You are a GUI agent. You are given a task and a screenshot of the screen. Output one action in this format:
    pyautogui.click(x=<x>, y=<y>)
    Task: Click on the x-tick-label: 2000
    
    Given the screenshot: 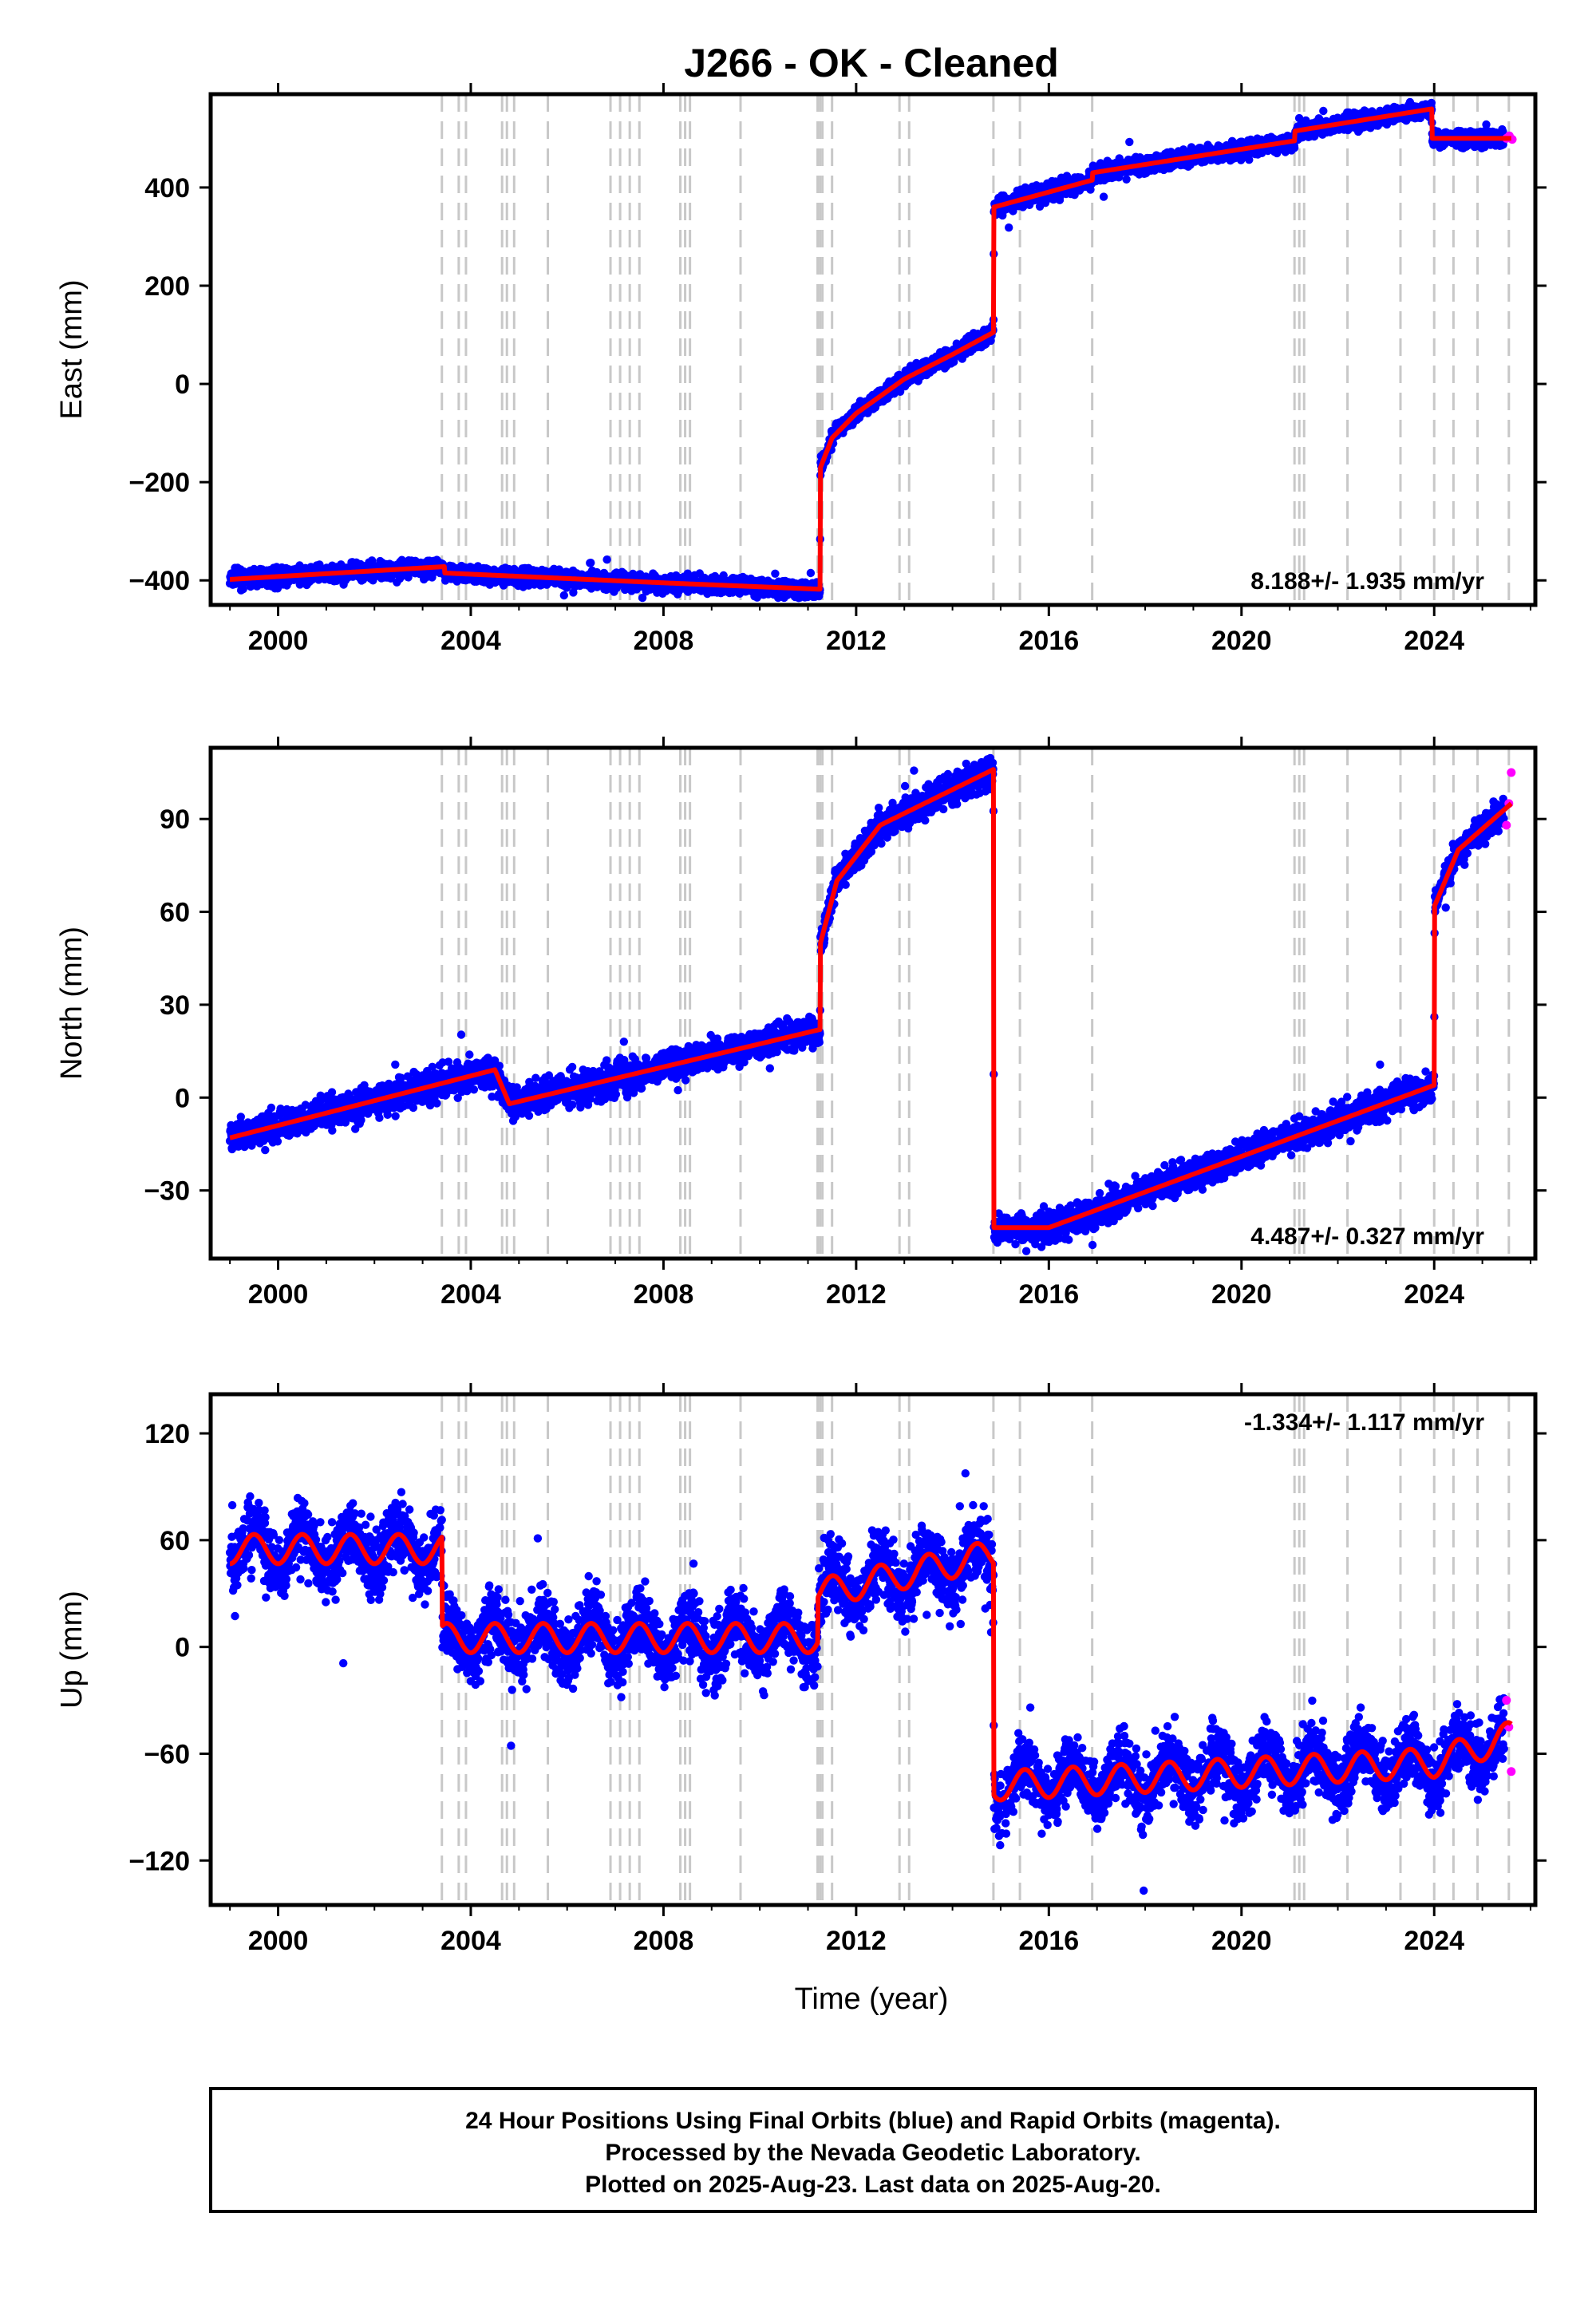 What is the action you would take?
    pyautogui.click(x=278, y=641)
    